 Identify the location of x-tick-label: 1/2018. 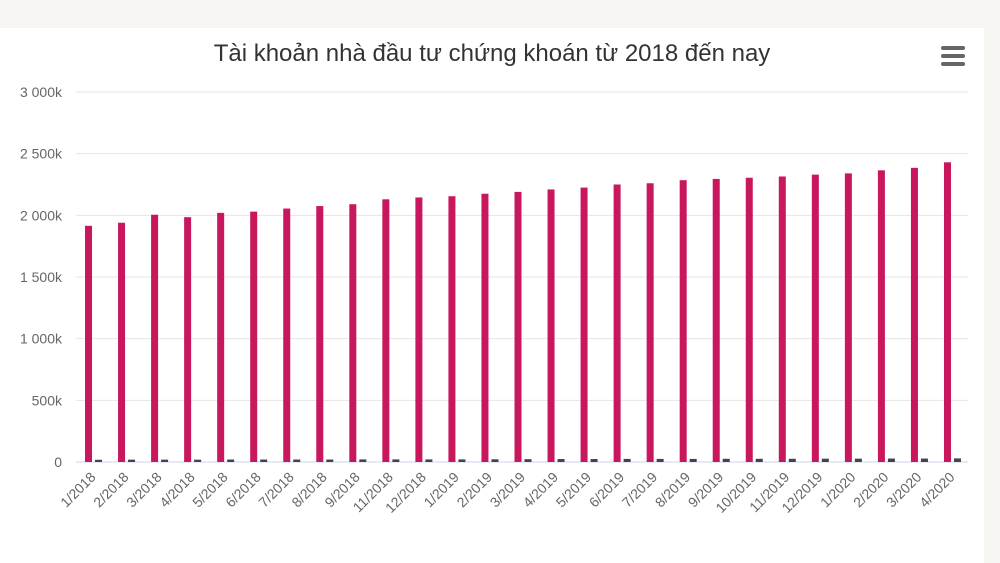
(78, 490).